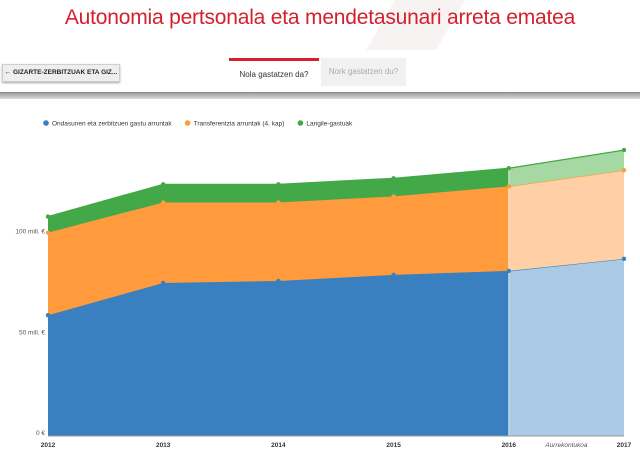 The width and height of the screenshot is (640, 454). Describe the element at coordinates (239, 123) in the screenshot. I see `legend-label: Transferentzia arruntak (4. kap)` at that location.